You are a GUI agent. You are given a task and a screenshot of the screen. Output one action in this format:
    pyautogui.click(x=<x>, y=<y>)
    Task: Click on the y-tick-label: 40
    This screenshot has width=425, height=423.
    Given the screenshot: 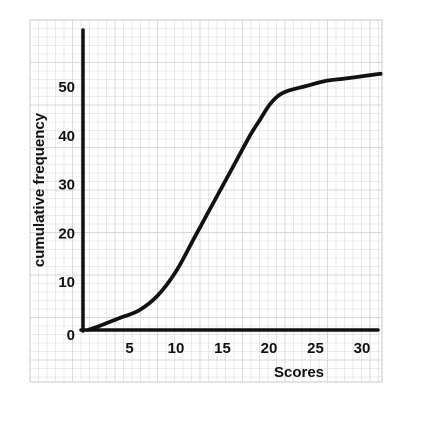 What is the action you would take?
    pyautogui.click(x=66, y=136)
    